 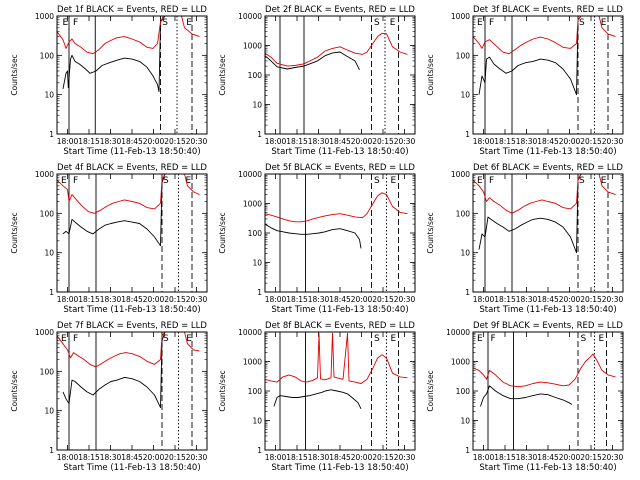 I want to click on chart-1-xtick-label: 18:45, so click(x=132, y=141).